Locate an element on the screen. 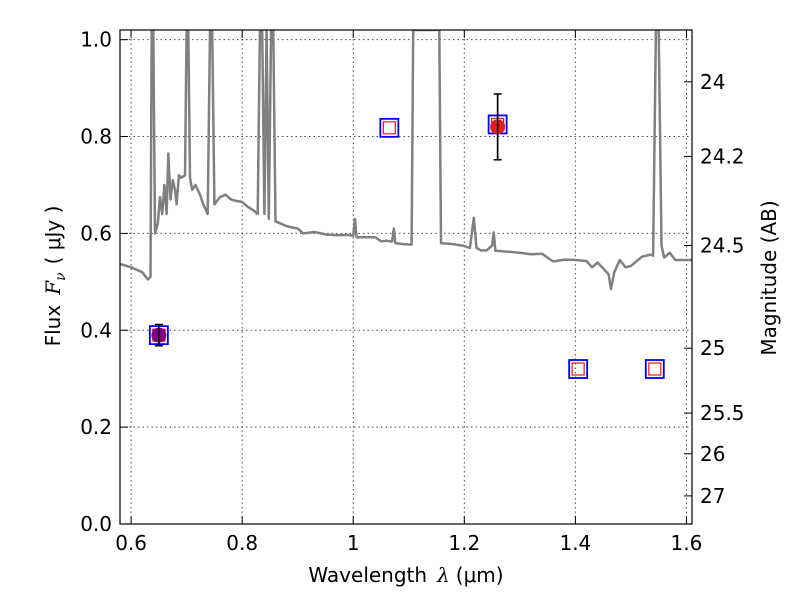 Image resolution: width=800 pixels, height=600 pixels. y-axis-label-f: F is located at coordinates (53, 288).